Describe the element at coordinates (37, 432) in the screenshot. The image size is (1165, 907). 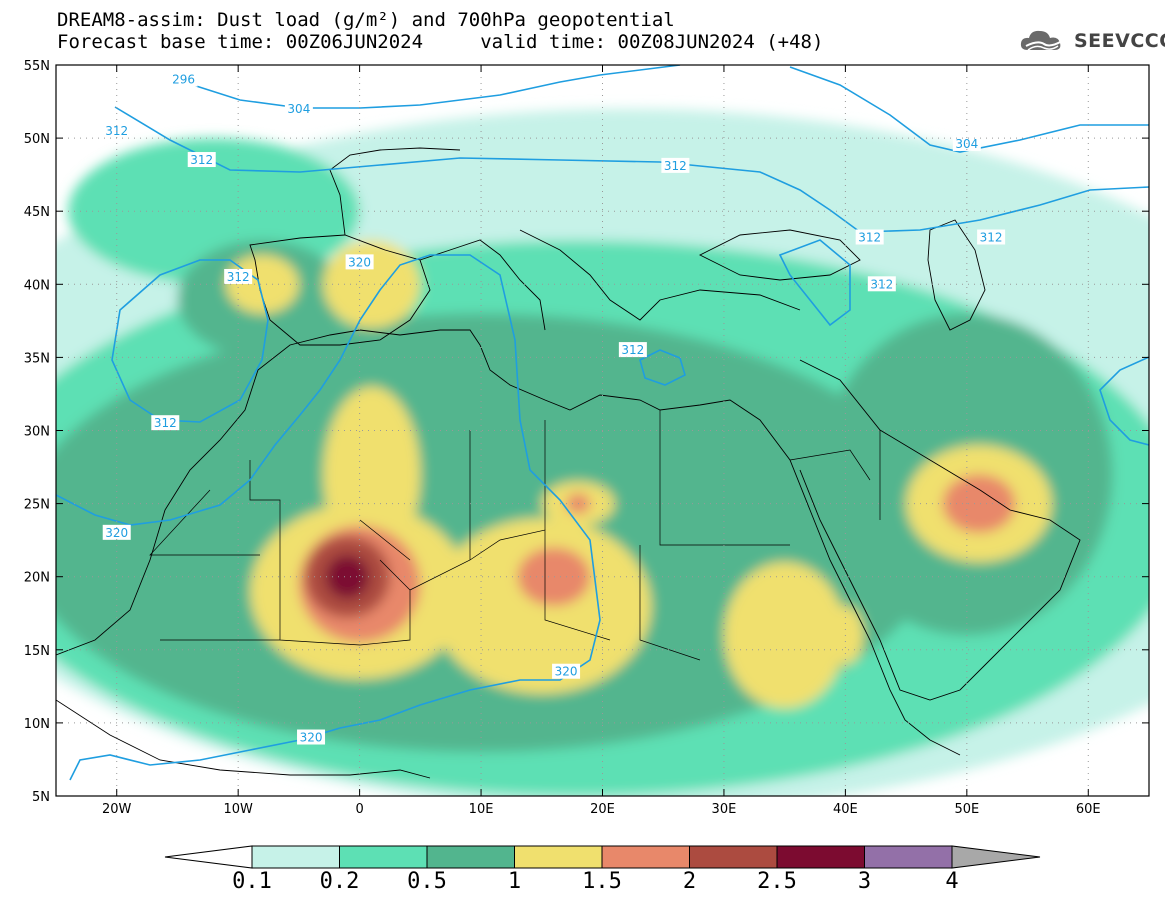
I see `lat-tick-label: 30N` at that location.